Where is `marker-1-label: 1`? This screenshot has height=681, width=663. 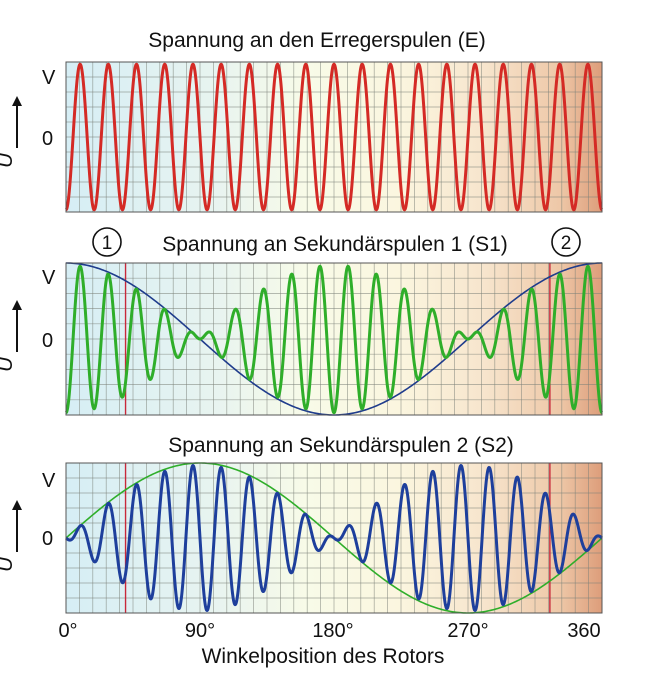
marker-1-label: 1 is located at coordinates (107, 243).